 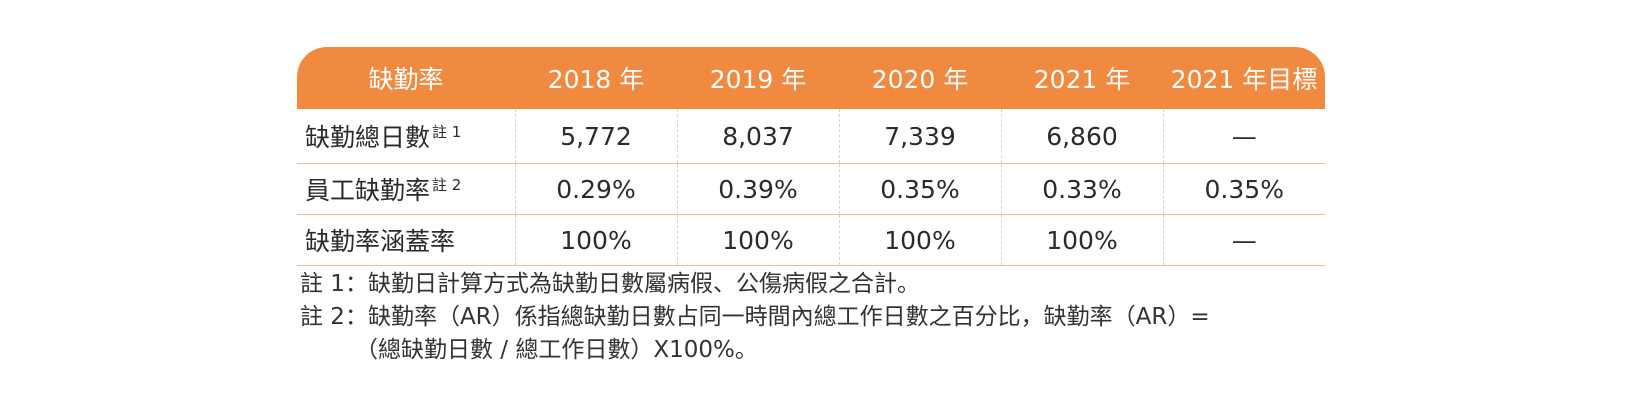 I want to click on table-header-row: 缺勤率 2018 年 2019 年 2020 年 2021 年 2021 年目標, so click(x=811, y=78).